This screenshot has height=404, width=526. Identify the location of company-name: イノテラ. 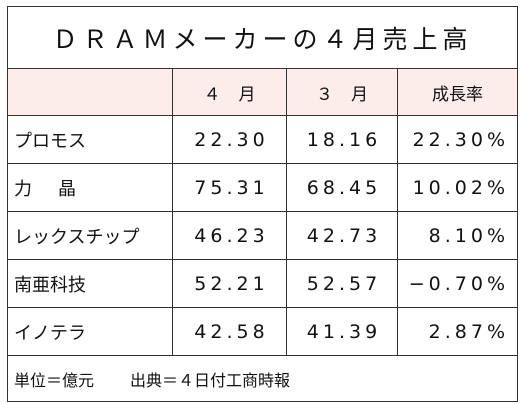
(90, 331).